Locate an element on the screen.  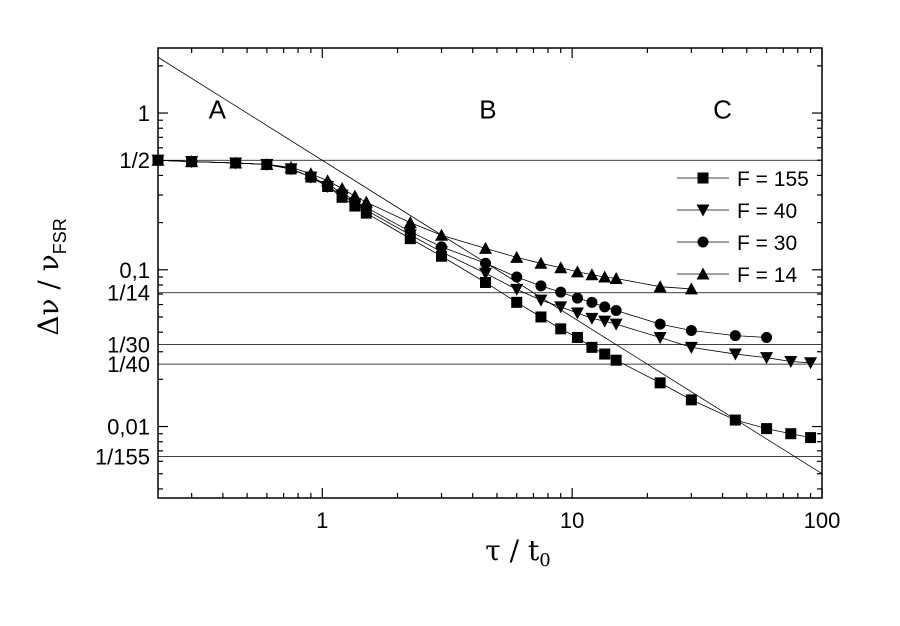
legend-item: F = 40 is located at coordinates (737, 211).